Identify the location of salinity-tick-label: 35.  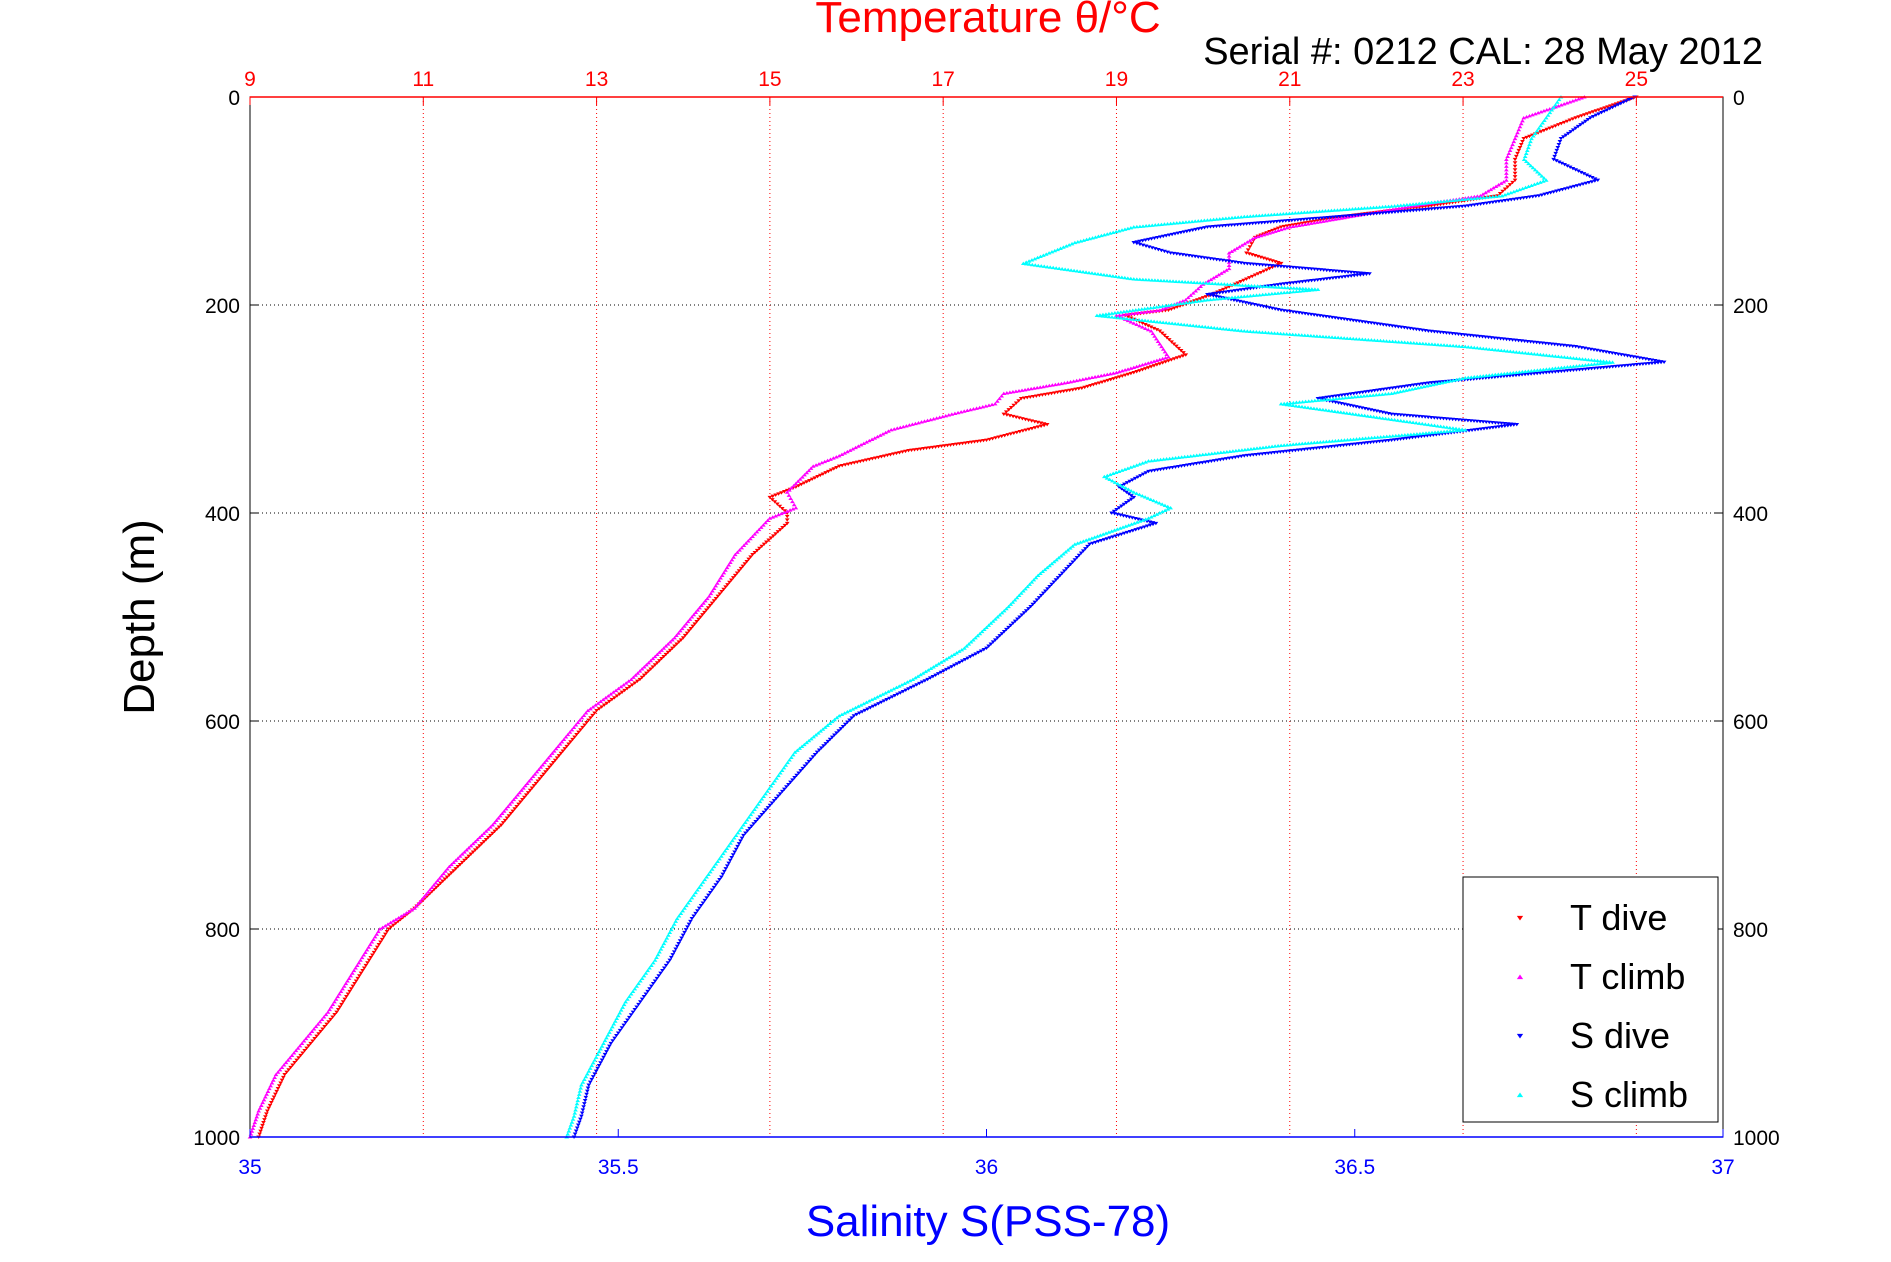
(249, 1167).